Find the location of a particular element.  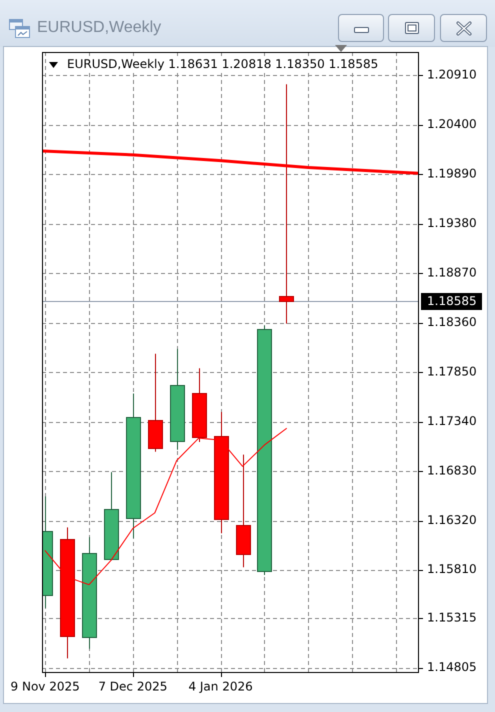

y-tick-label: 1.15810 is located at coordinates (452, 569).